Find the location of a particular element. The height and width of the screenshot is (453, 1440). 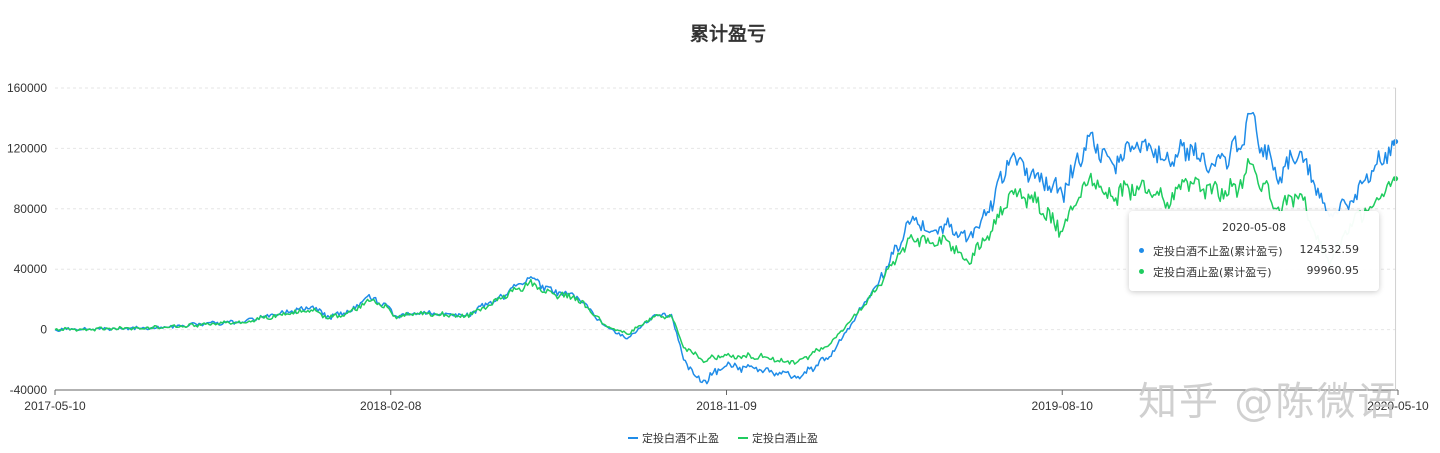

y-tick-label: 120000 is located at coordinates (27, 148).